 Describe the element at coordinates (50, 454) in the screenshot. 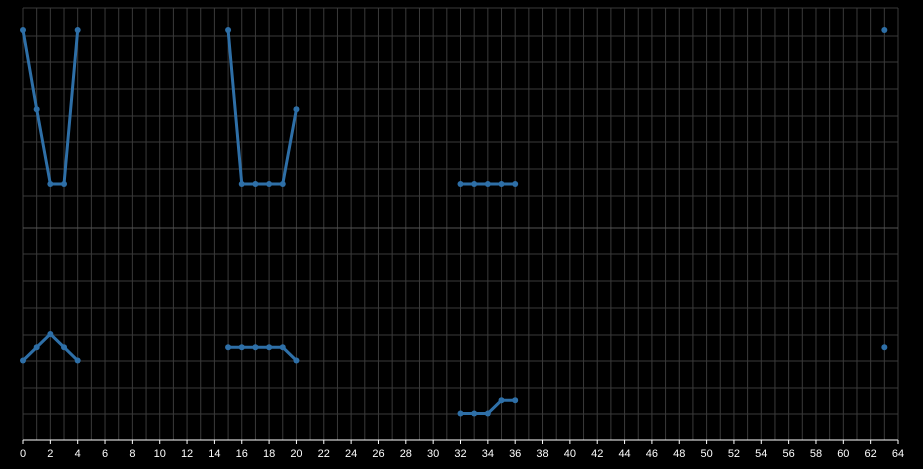

I see `x-tick-label: 2` at that location.